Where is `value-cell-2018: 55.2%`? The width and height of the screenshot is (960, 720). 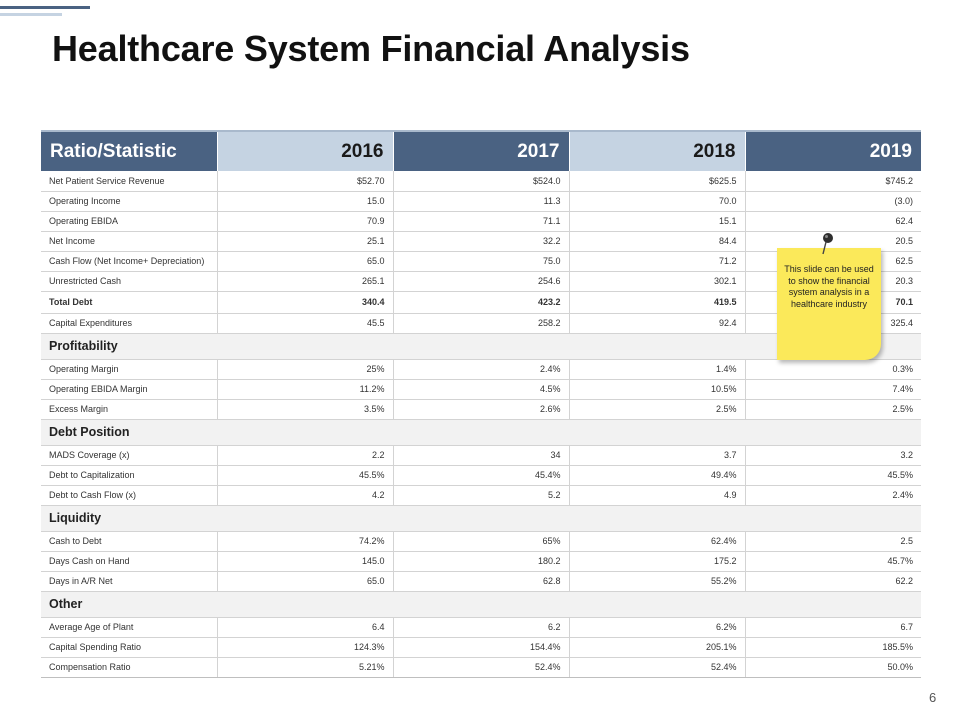
value-cell-2018: 55.2% is located at coordinates (657, 581).